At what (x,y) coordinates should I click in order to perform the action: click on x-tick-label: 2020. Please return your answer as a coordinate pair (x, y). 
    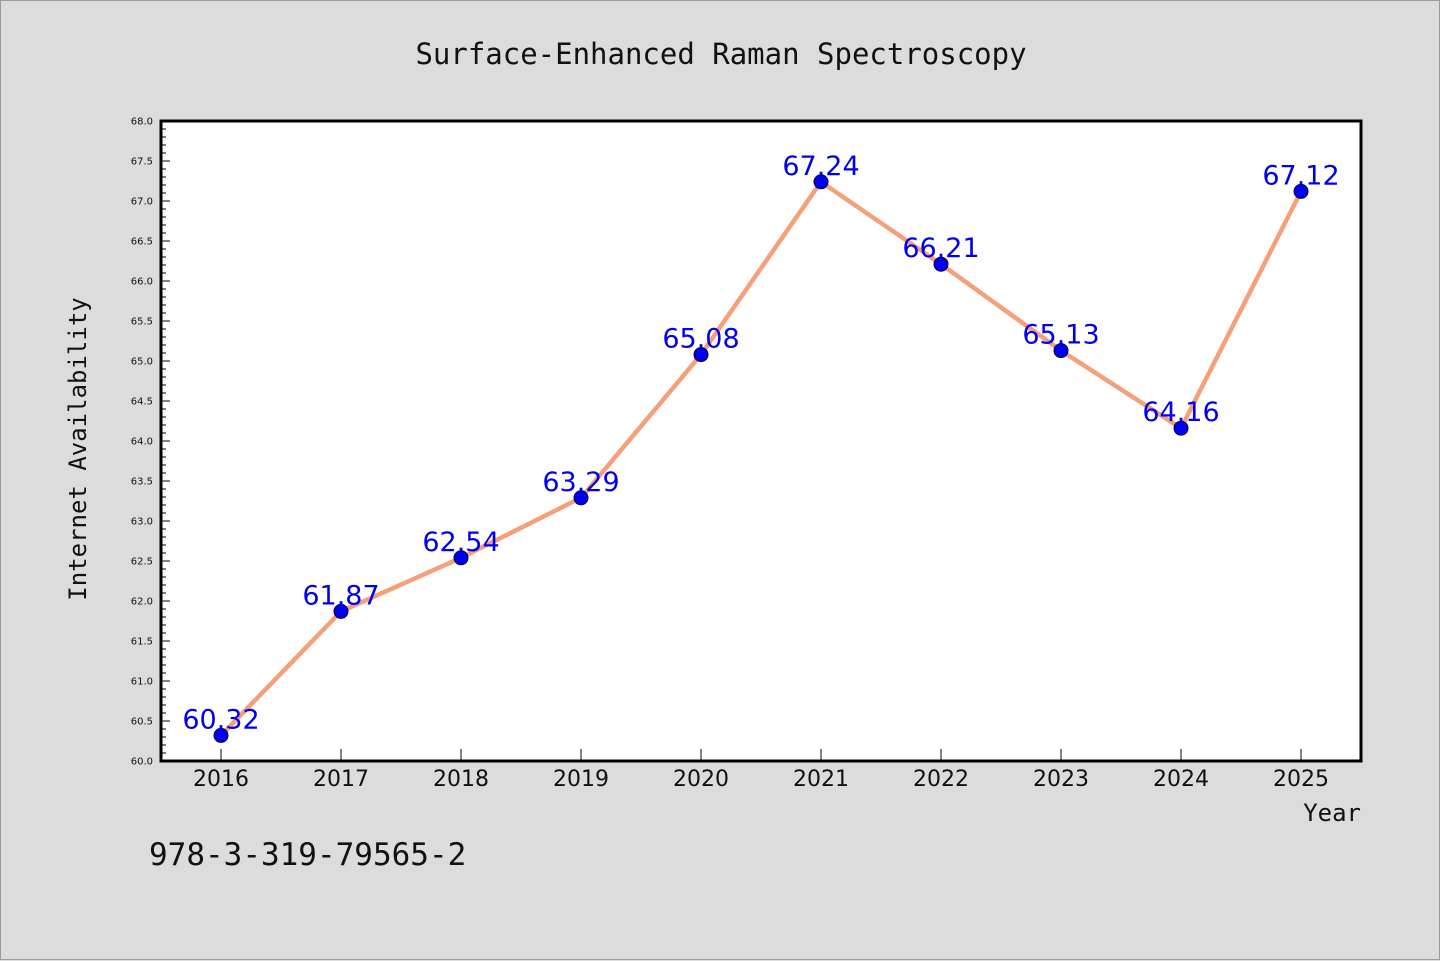
    Looking at the image, I should click on (701, 779).